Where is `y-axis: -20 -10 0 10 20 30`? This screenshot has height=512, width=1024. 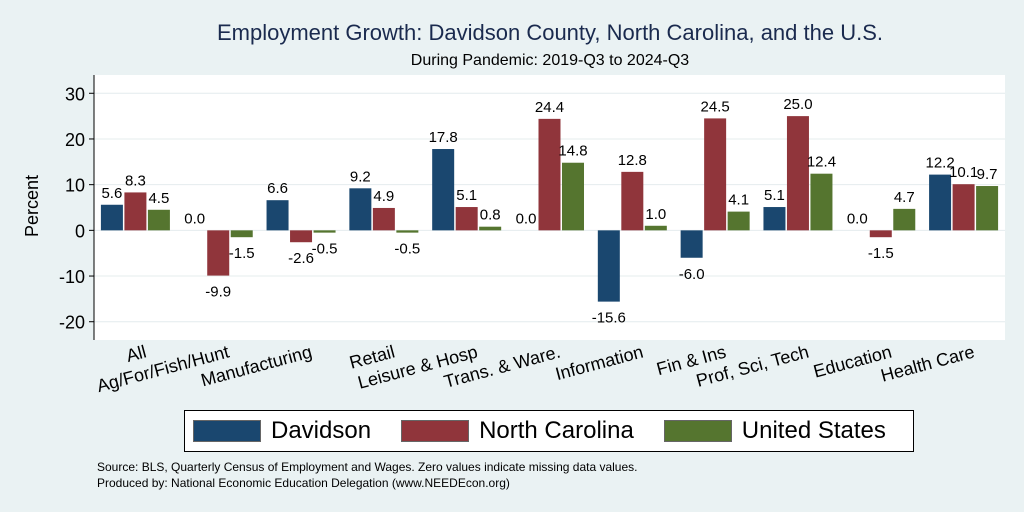 y-axis: -20 -10 0 10 20 30 is located at coordinates (77, 207).